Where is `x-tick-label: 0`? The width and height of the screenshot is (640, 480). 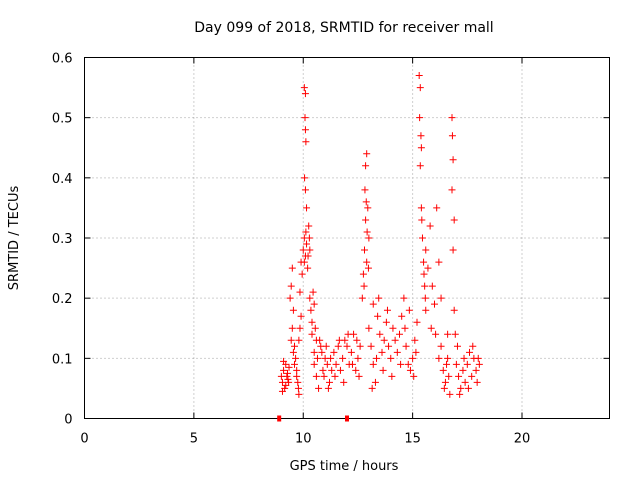
x-tick-label: 0 is located at coordinates (84, 439).